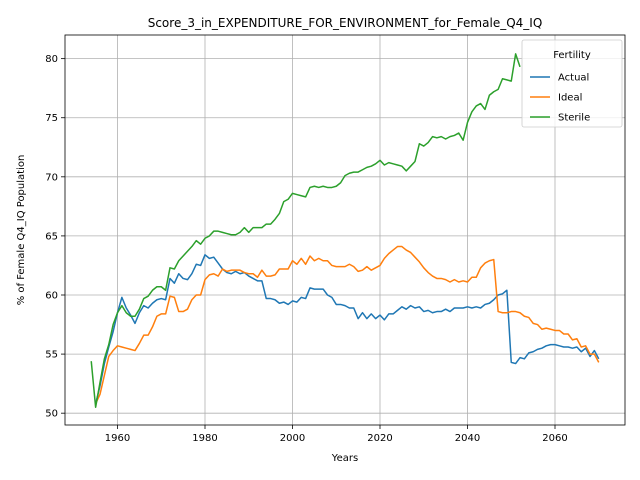 The height and width of the screenshot is (480, 640). What do you see at coordinates (554, 438) in the screenshot?
I see `x-tick-label: 2060` at bounding box center [554, 438].